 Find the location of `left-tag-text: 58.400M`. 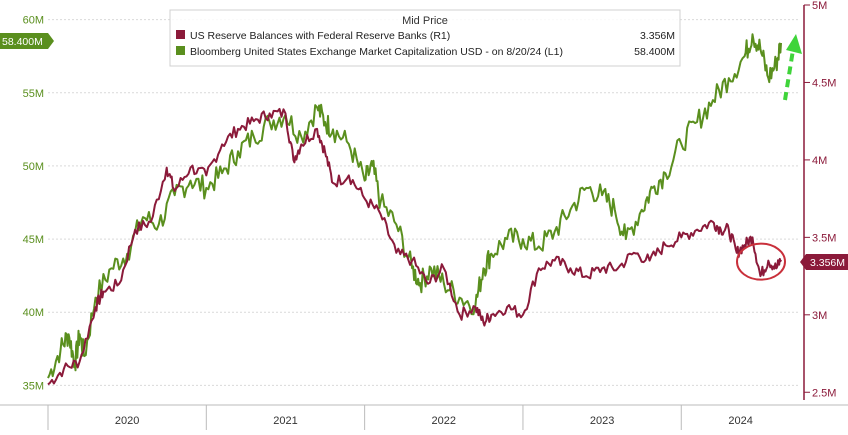

left-tag-text: 58.400M is located at coordinates (22, 42).